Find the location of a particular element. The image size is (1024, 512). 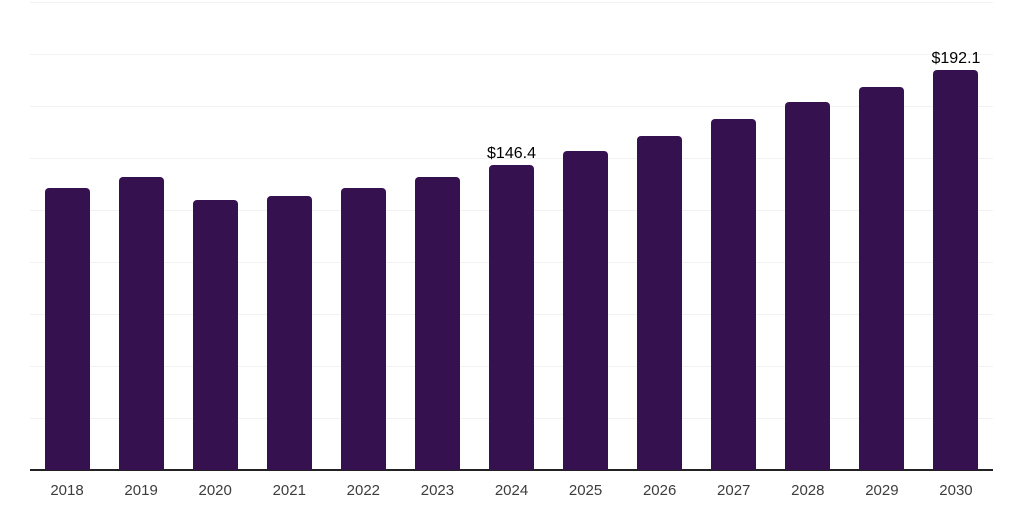

bar-2028 is located at coordinates (808, 286).